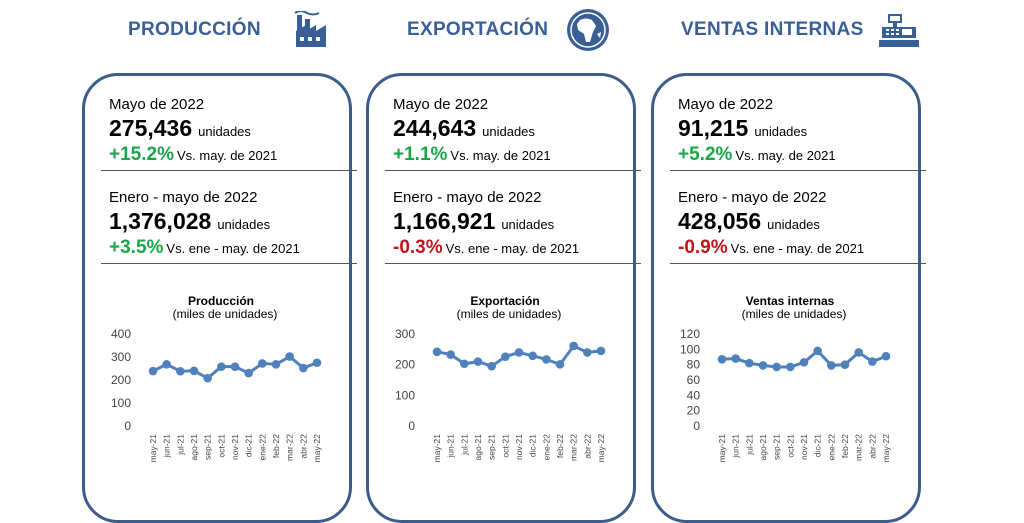 The height and width of the screenshot is (523, 1024). Describe the element at coordinates (121, 334) in the screenshot. I see `y-tick-label: 400` at that location.